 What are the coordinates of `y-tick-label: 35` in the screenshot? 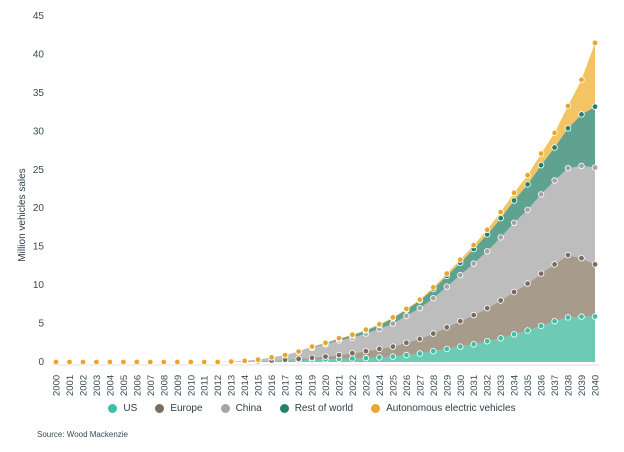 It's located at (39, 93).